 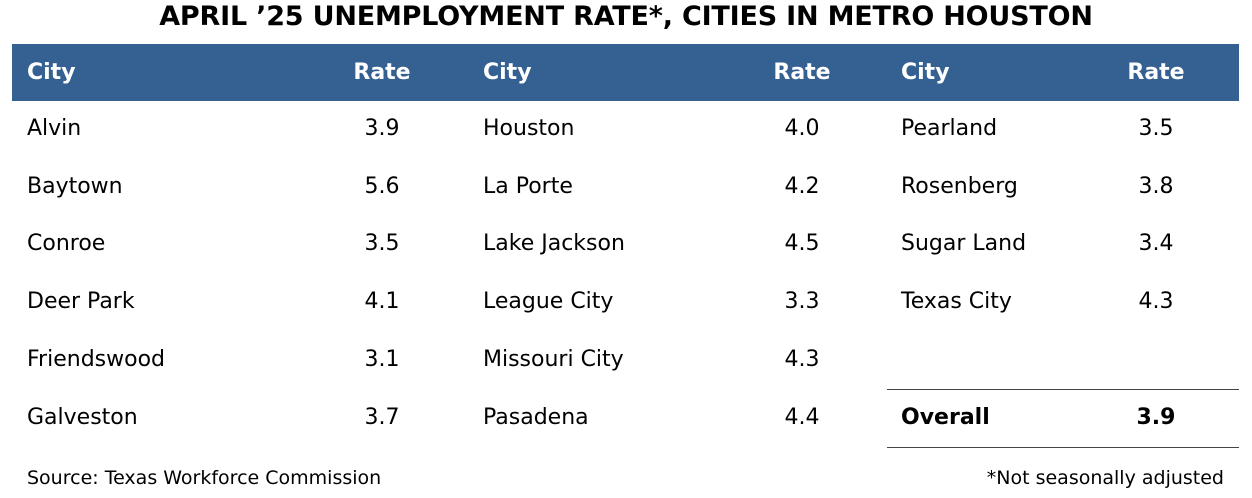 I want to click on rate-cell: 3.8, so click(x=1156, y=186).